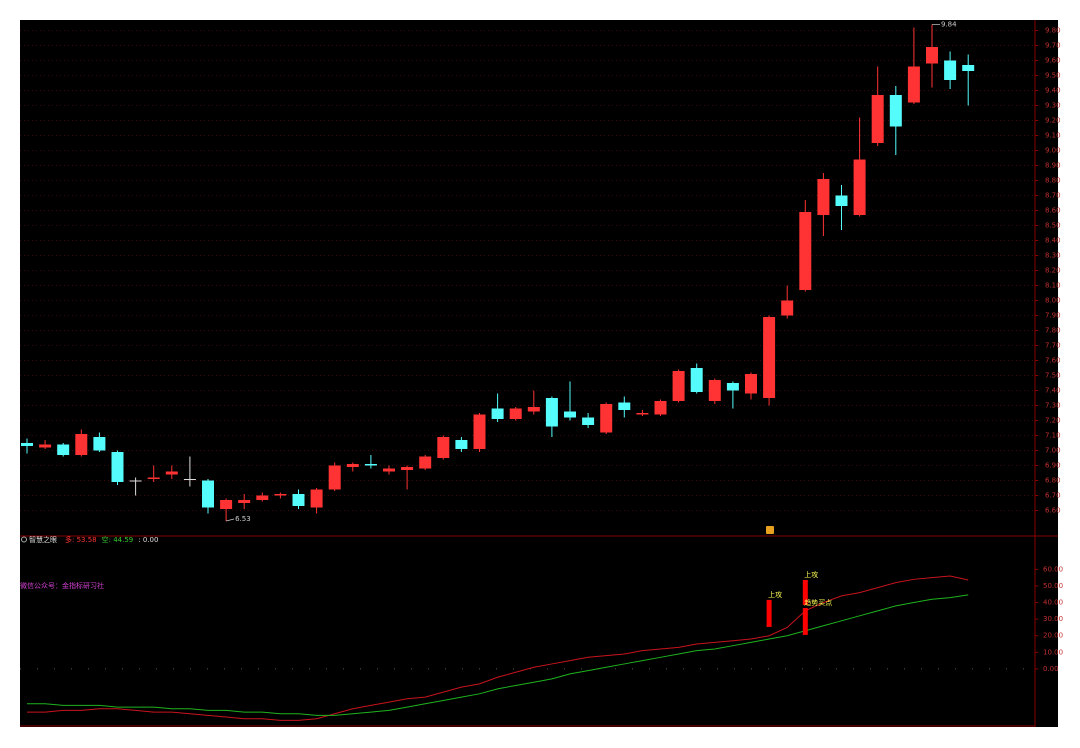 The width and height of the screenshot is (1080, 748). I want to click on y-tick-label: 6.90, so click(1053, 466).